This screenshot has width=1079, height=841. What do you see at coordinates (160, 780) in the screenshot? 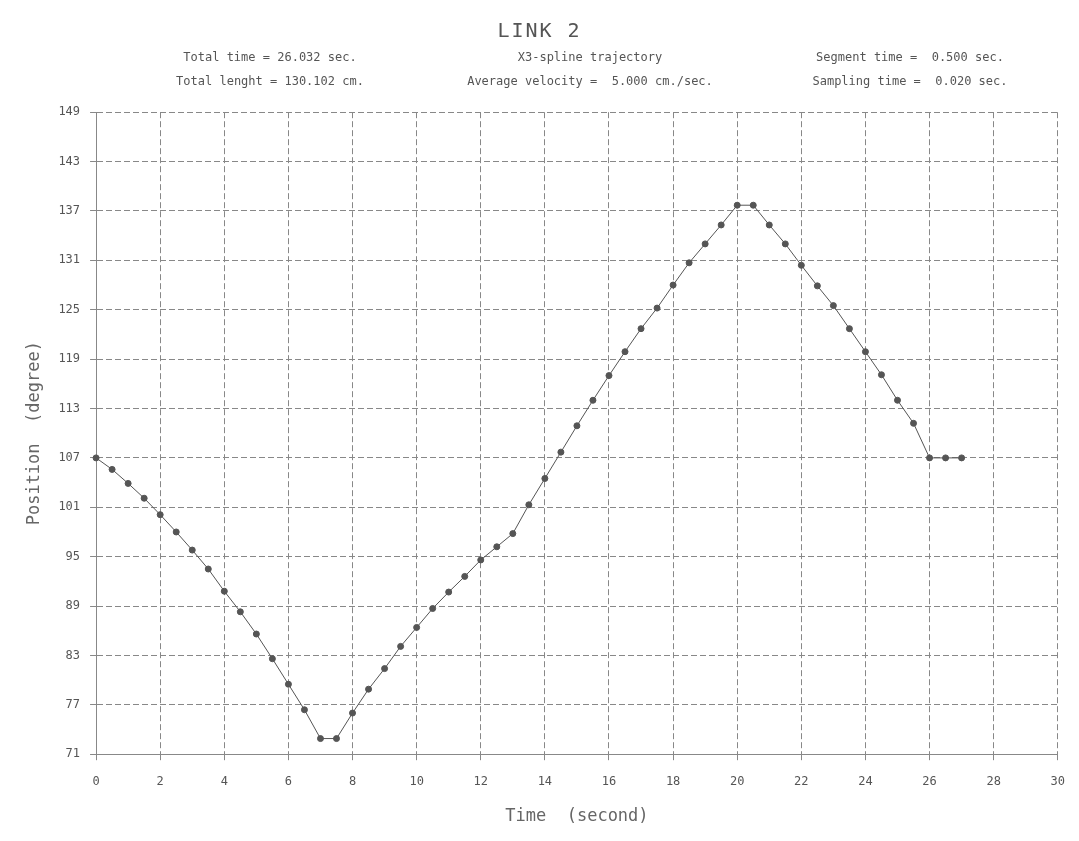
I see `x-tick-label: 2` at bounding box center [160, 780].